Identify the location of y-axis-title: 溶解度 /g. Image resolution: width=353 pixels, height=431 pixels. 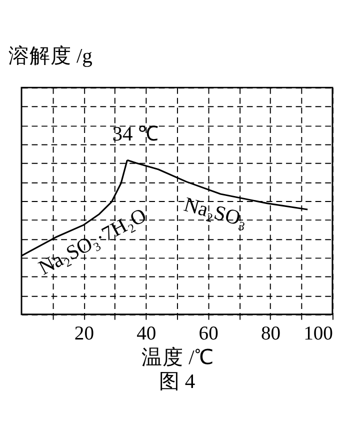
(50, 56).